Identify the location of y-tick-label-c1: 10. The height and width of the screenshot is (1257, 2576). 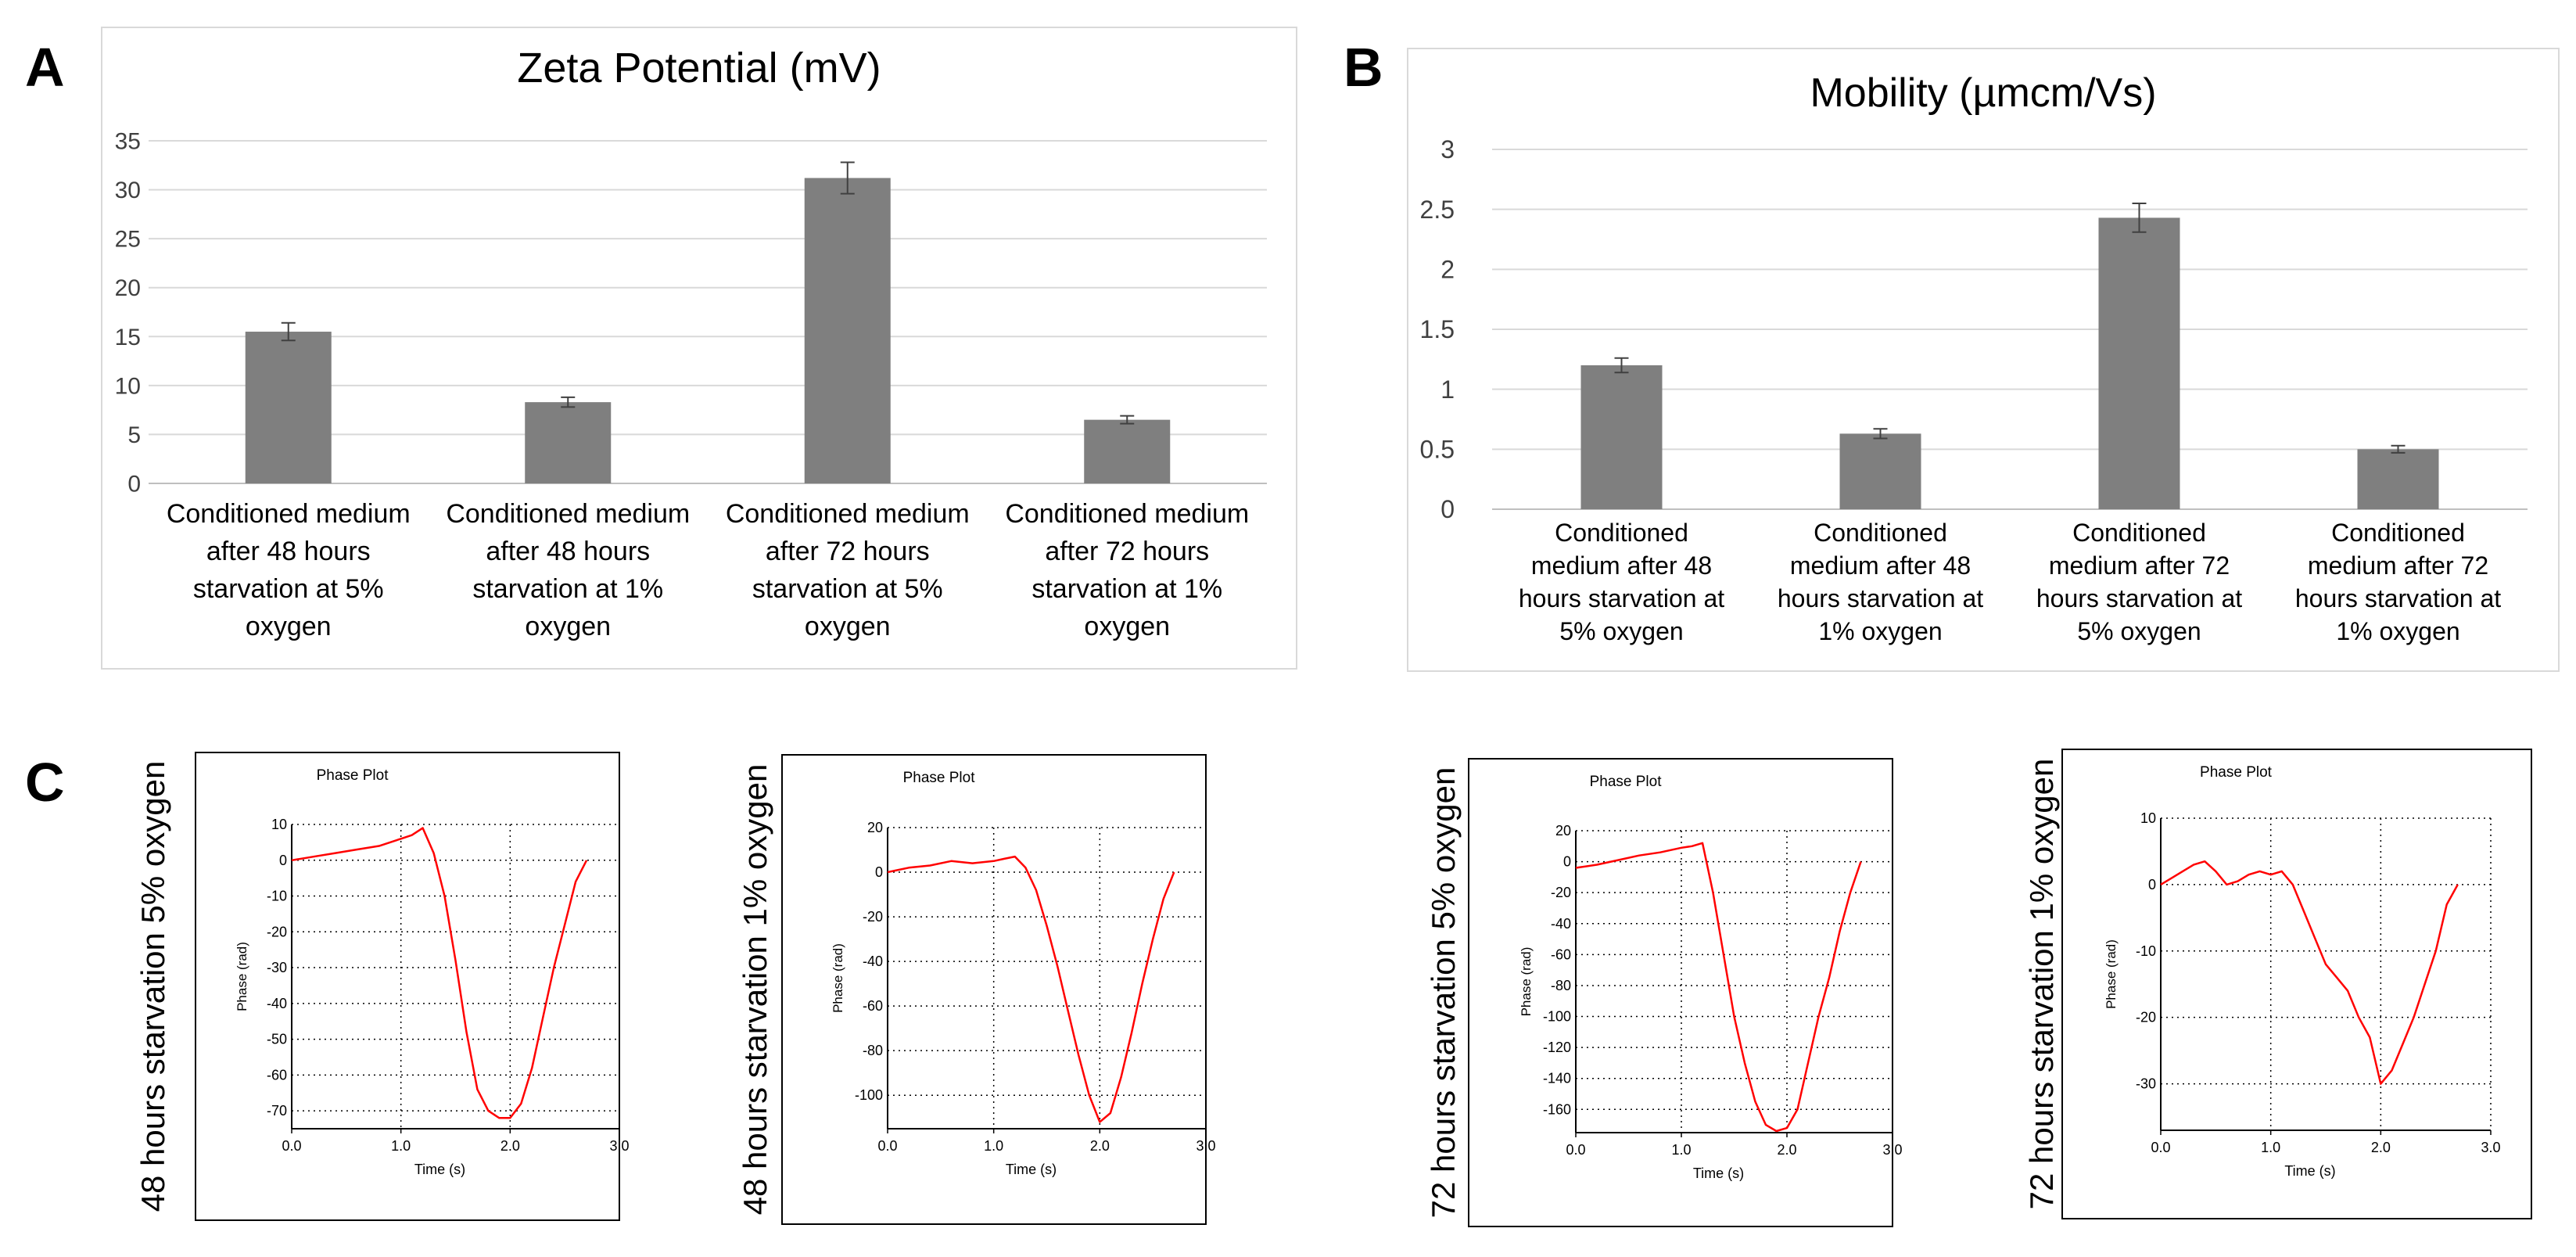
(279, 825).